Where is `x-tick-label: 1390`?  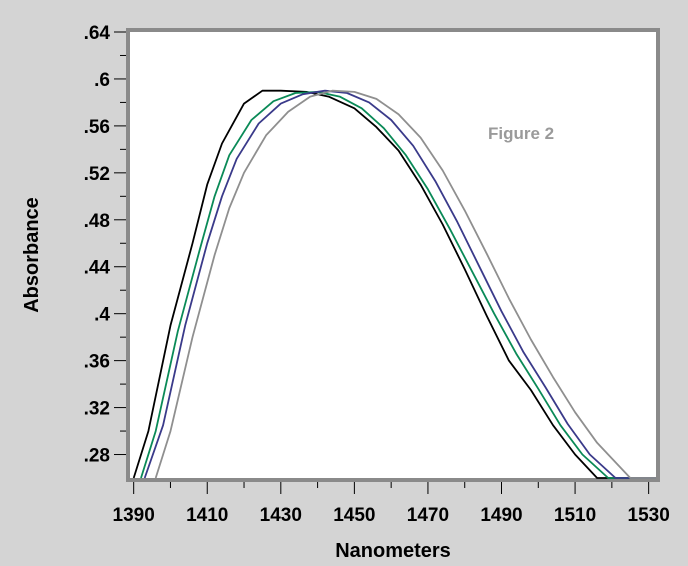
x-tick-label: 1390 is located at coordinates (134, 515).